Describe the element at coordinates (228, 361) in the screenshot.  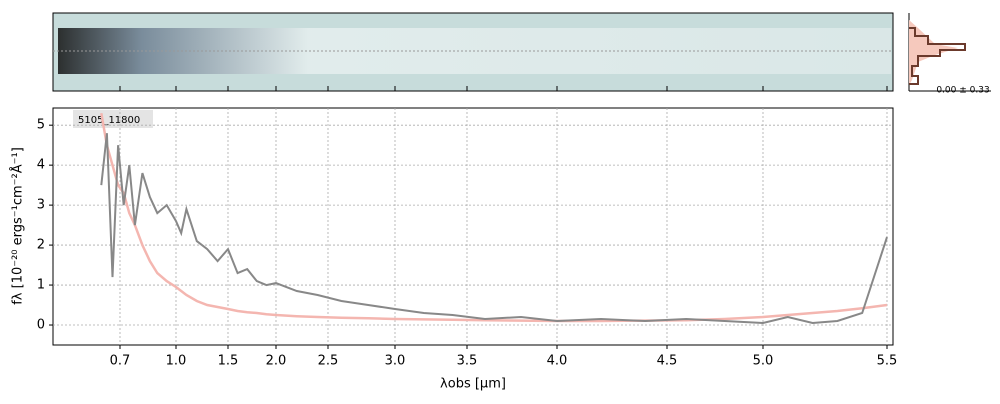
I see `x-tick-label: 1.5` at that location.